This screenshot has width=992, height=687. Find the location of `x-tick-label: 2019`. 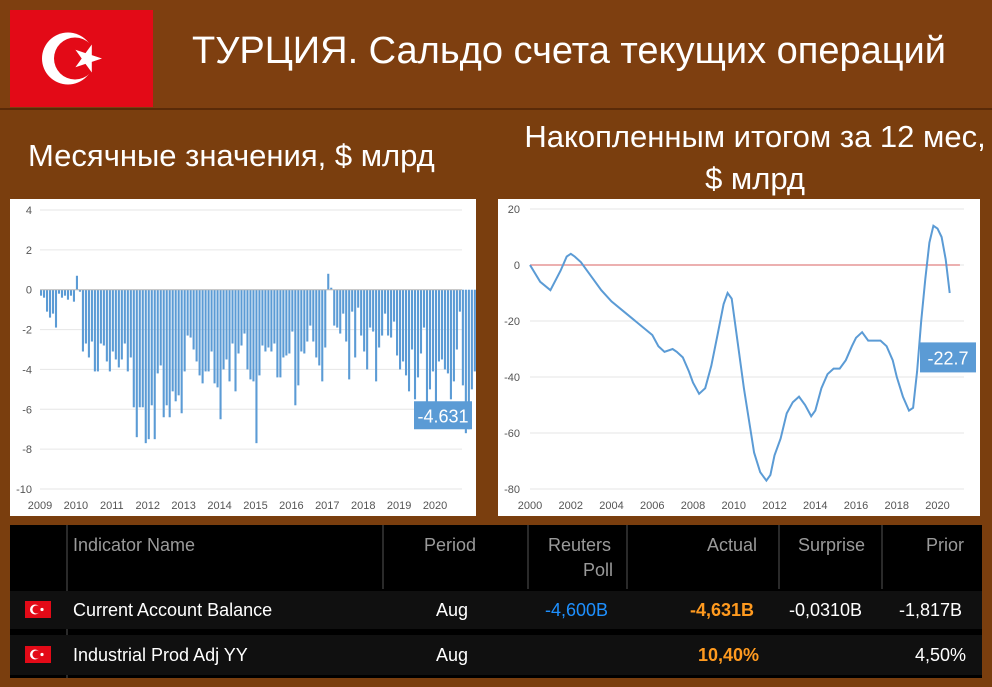

x-tick-label: 2019 is located at coordinates (399, 506).